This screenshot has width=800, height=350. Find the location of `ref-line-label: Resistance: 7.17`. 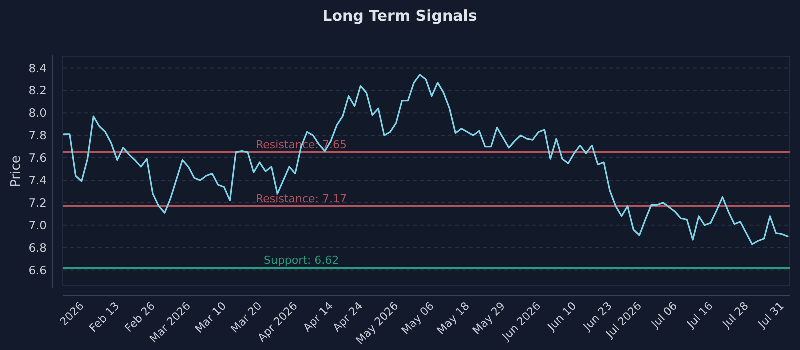

ref-line-label: Resistance: 7.17 is located at coordinates (301, 199).